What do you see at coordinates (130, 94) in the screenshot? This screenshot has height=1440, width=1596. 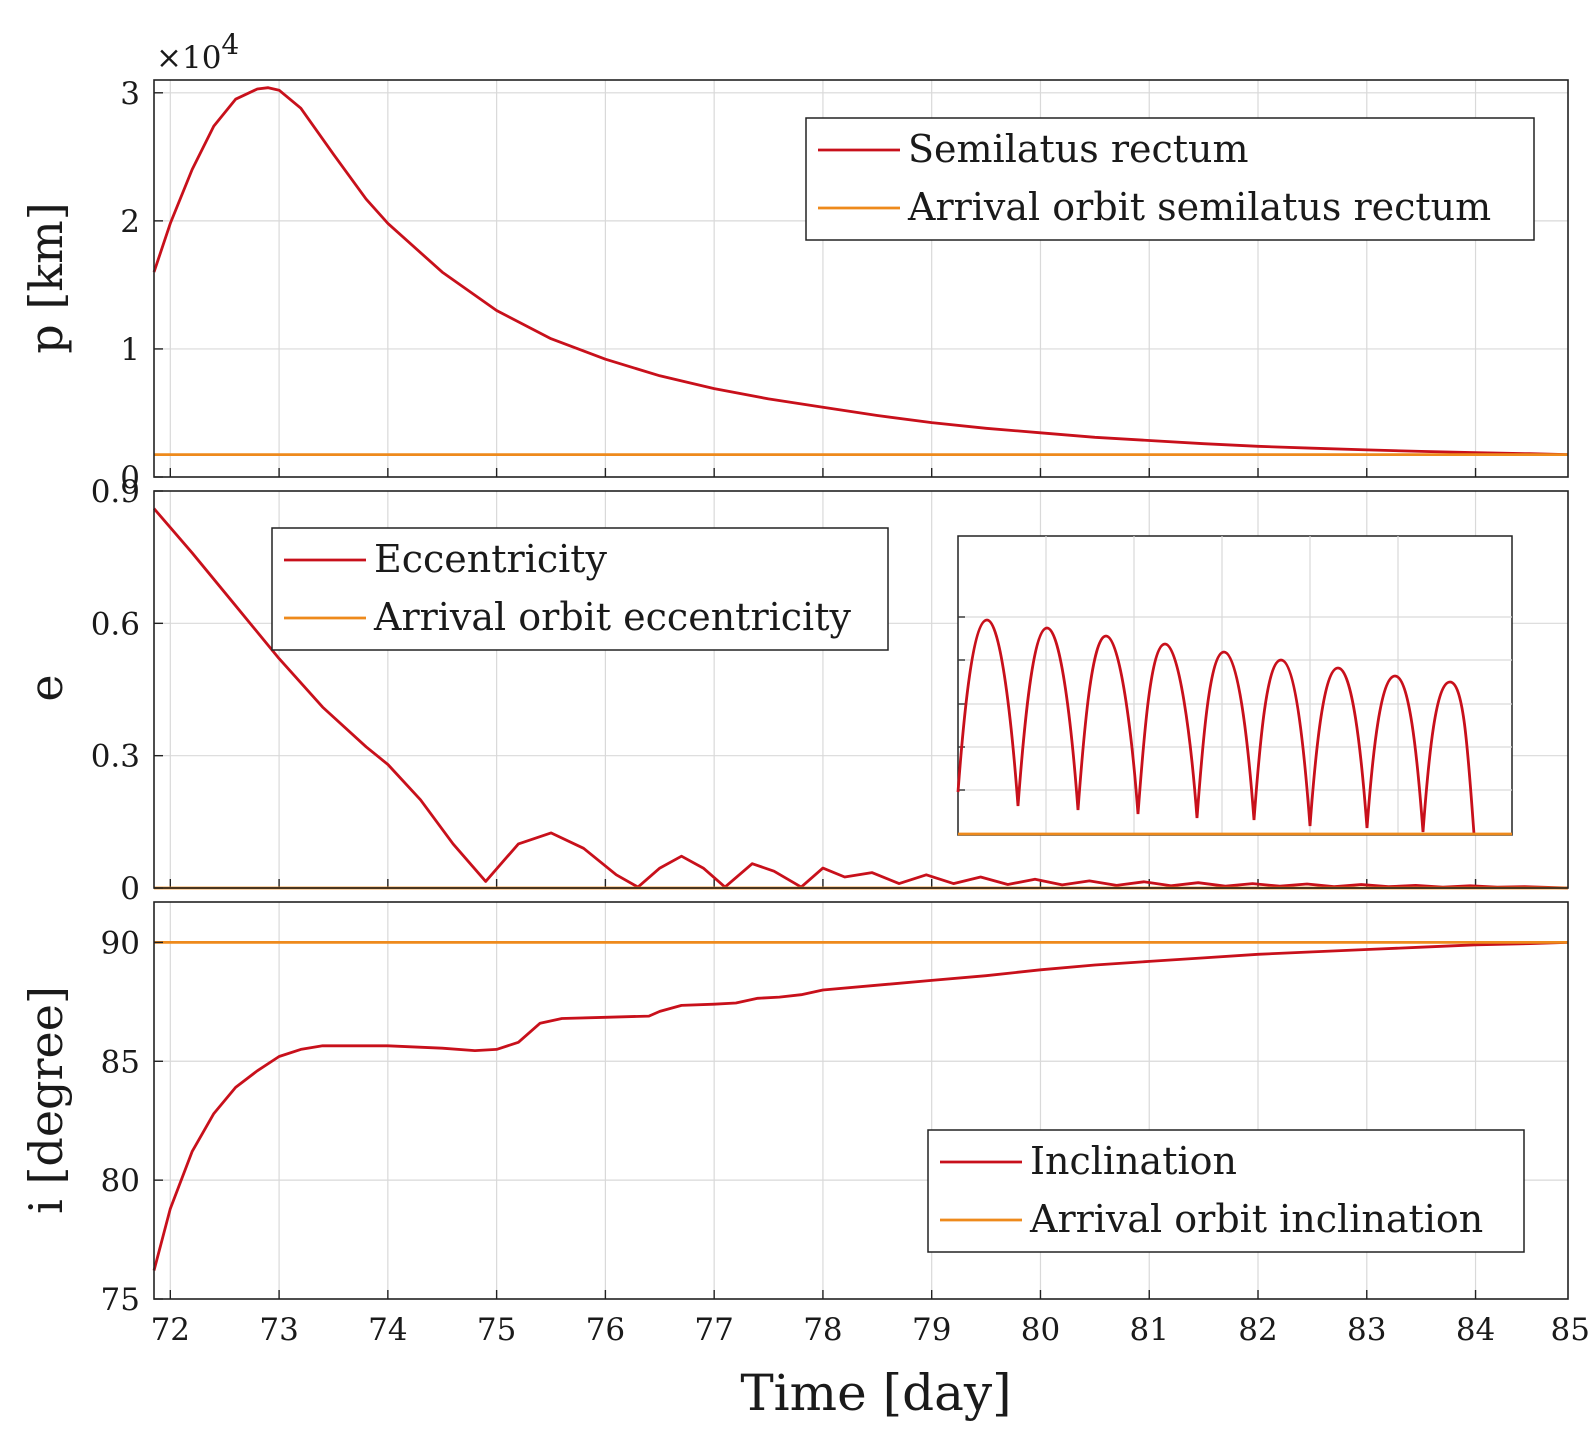 I see `y-tick-label: 3` at bounding box center [130, 94].